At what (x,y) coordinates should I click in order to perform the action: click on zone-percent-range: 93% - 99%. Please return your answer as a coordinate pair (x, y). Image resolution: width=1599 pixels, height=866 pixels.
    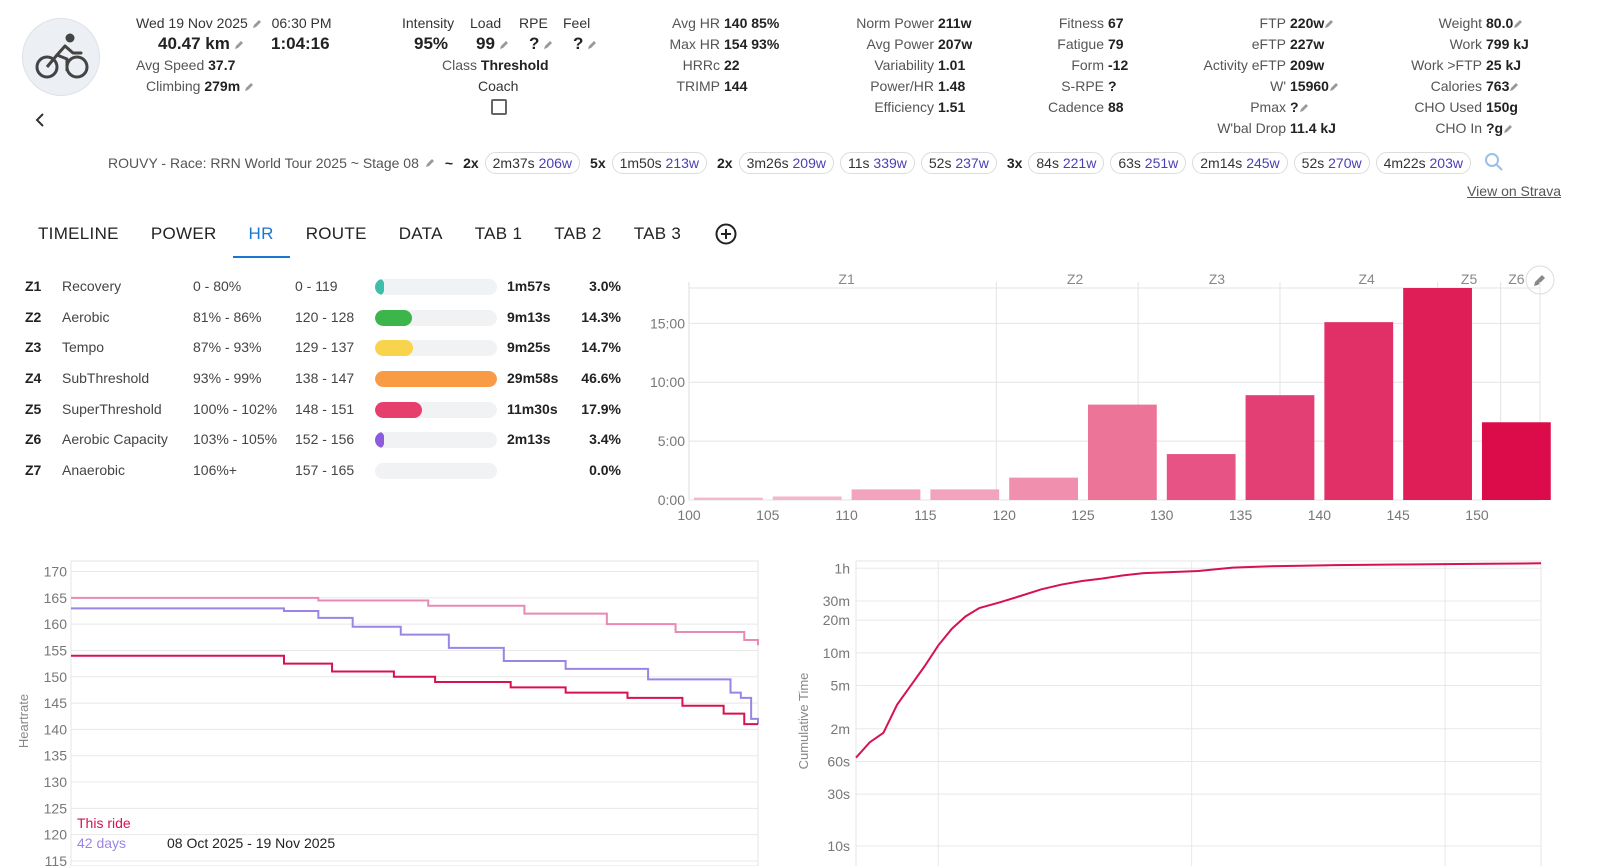
    Looking at the image, I should click on (227, 378).